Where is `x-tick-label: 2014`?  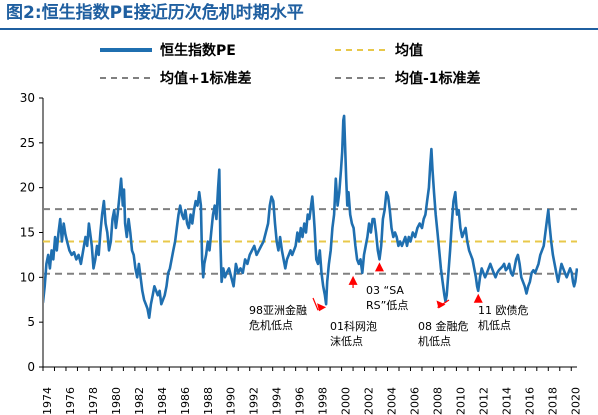 x-tick-label: 2014 is located at coordinates (506, 401).